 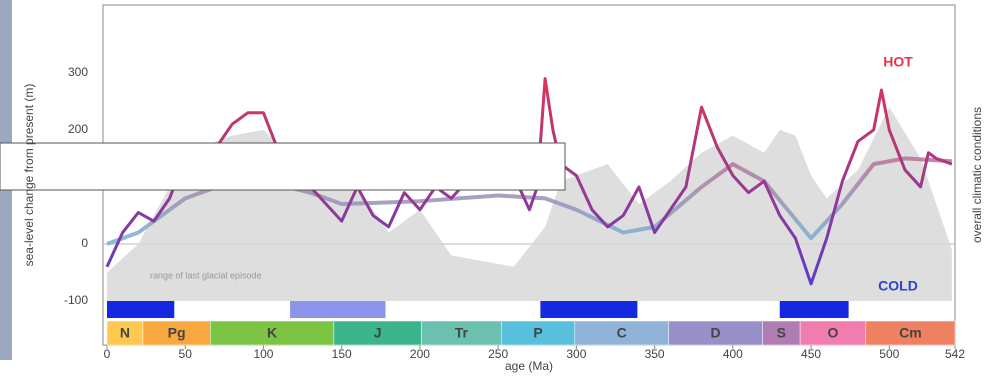 I want to click on y-tick-label: -100, so click(x=76, y=300).